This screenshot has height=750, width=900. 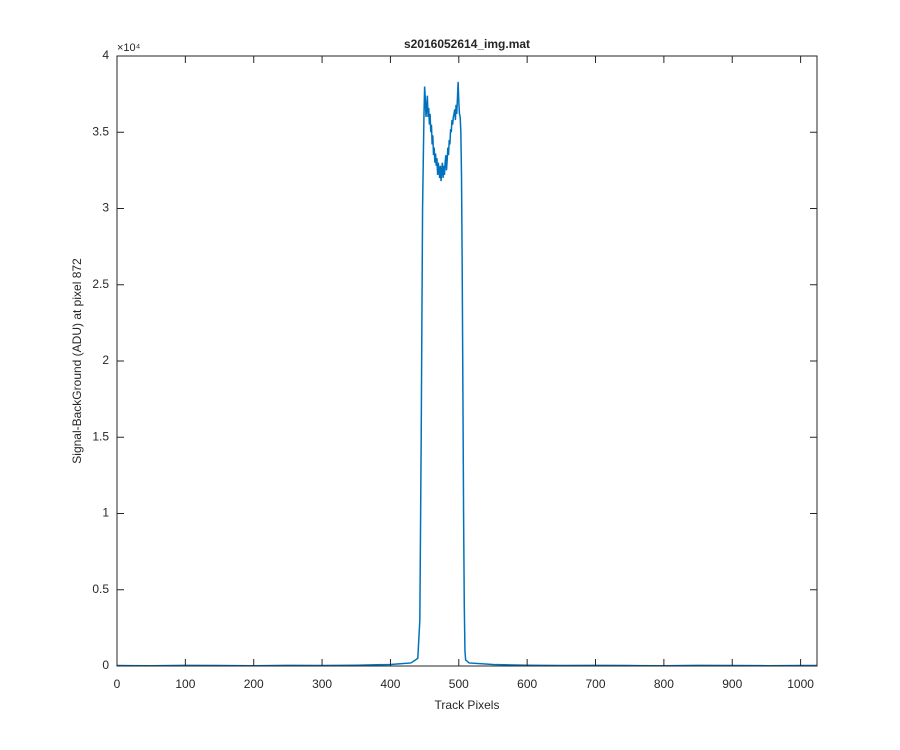 I want to click on y-tick-label: 0, so click(x=105, y=665).